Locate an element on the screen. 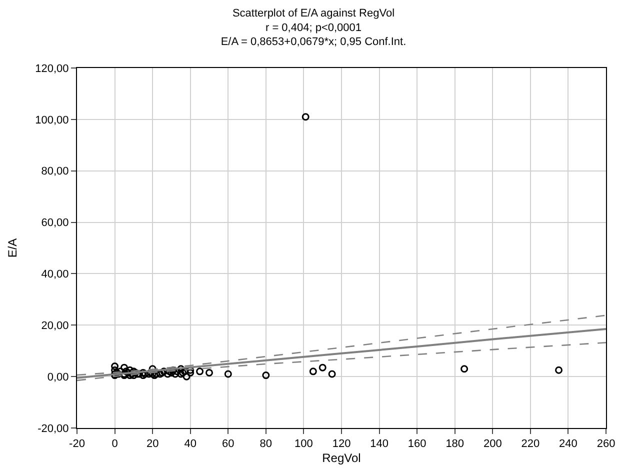 The width and height of the screenshot is (627, 475). x-tick-label: 120 is located at coordinates (341, 444).